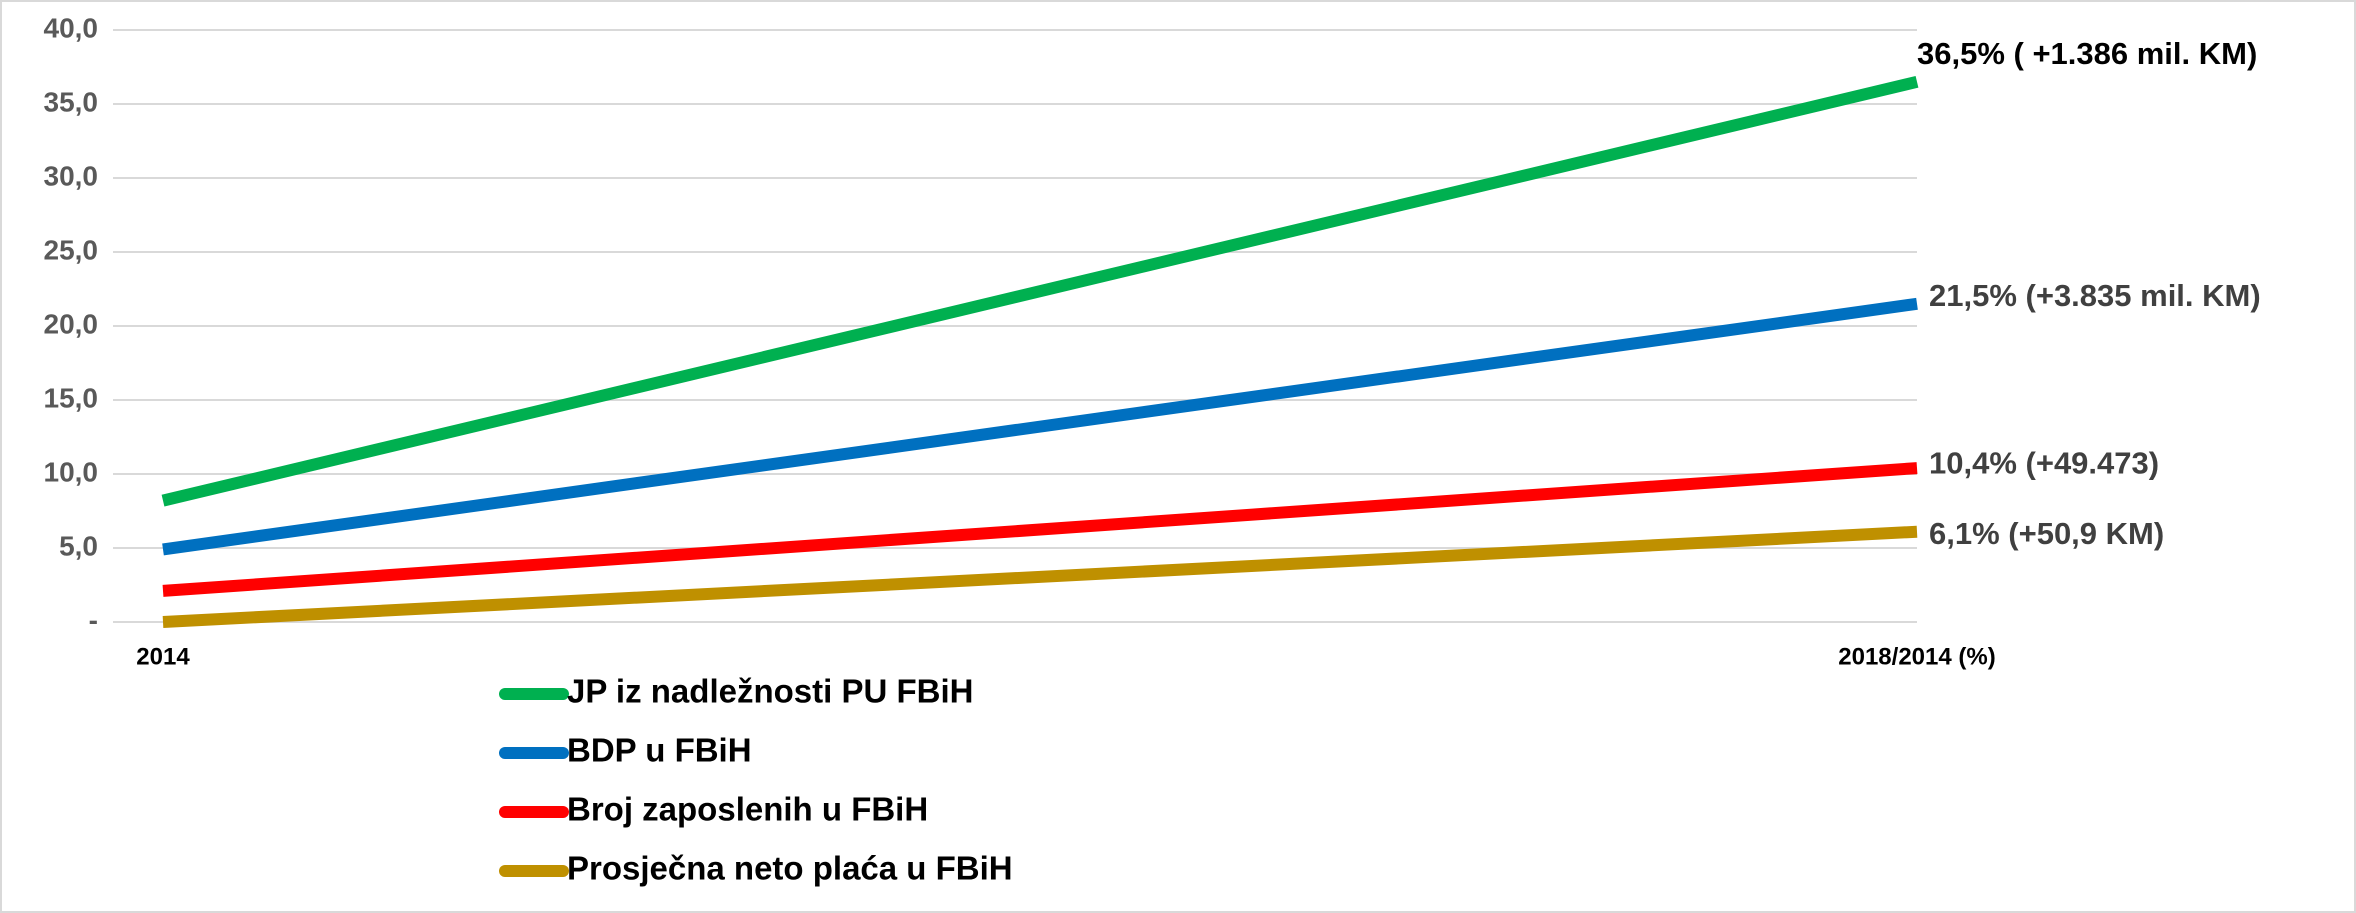  What do you see at coordinates (2044, 462) in the screenshot?
I see `data-label: 10,4% (+49.473)` at bounding box center [2044, 462].